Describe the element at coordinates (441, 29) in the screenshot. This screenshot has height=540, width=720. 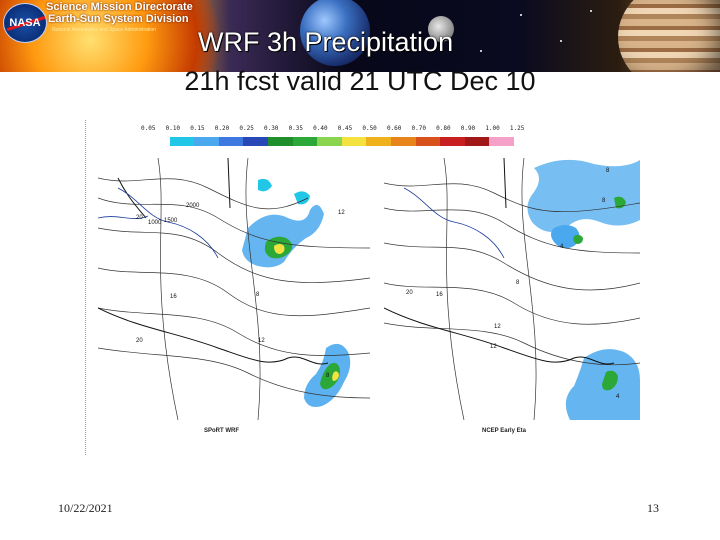
I see `moon-image` at that location.